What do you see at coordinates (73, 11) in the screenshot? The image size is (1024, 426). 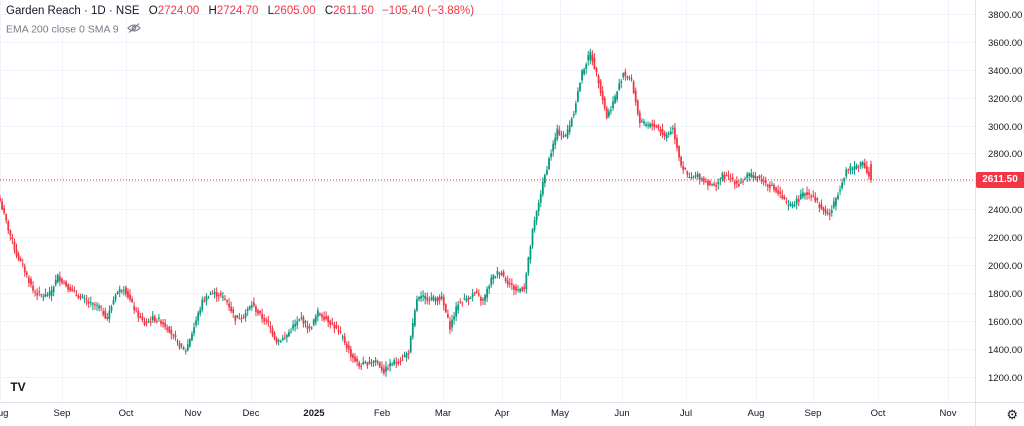 I see `symbol-title: Garden Reach · 1D · NSE` at bounding box center [73, 11].